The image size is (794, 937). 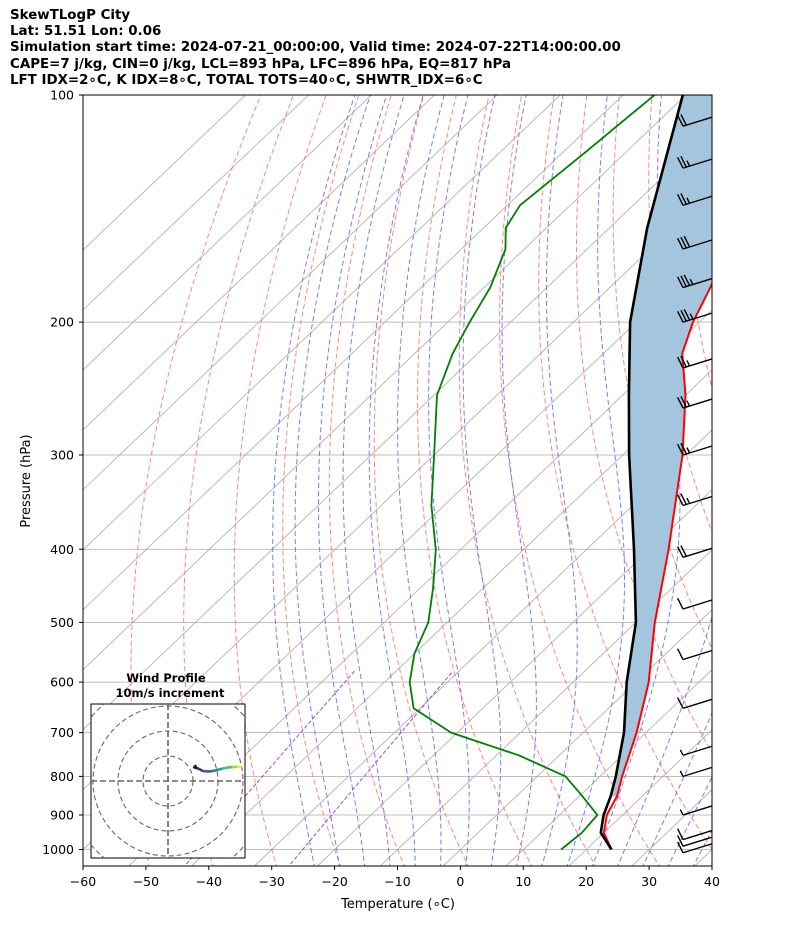 I want to click on location-text: Lat: 51.51 Lon: 0.06, so click(x=86, y=32).